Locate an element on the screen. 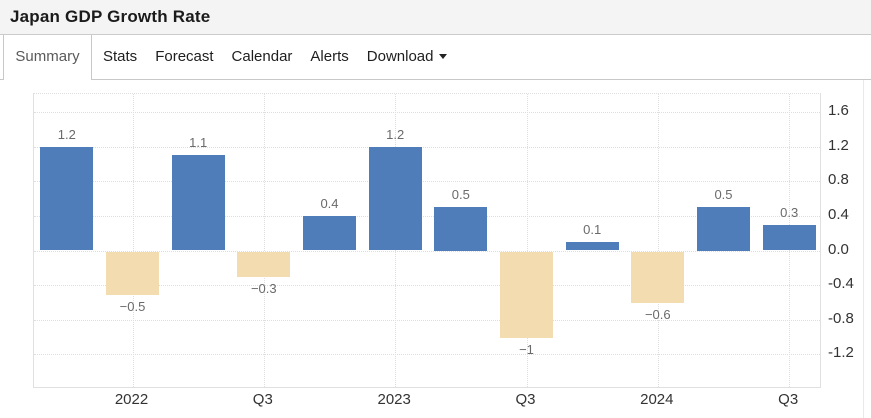  y-axis-label: -0.4 is located at coordinates (841, 284).